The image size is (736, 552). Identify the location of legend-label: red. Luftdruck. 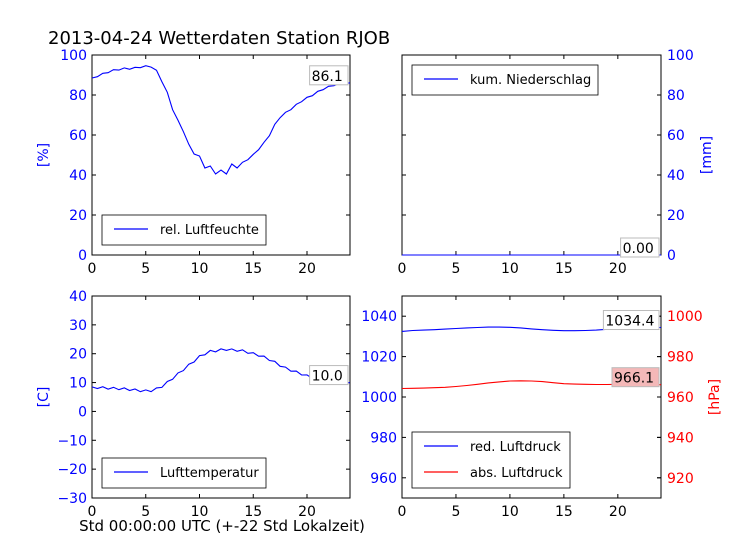
(515, 447).